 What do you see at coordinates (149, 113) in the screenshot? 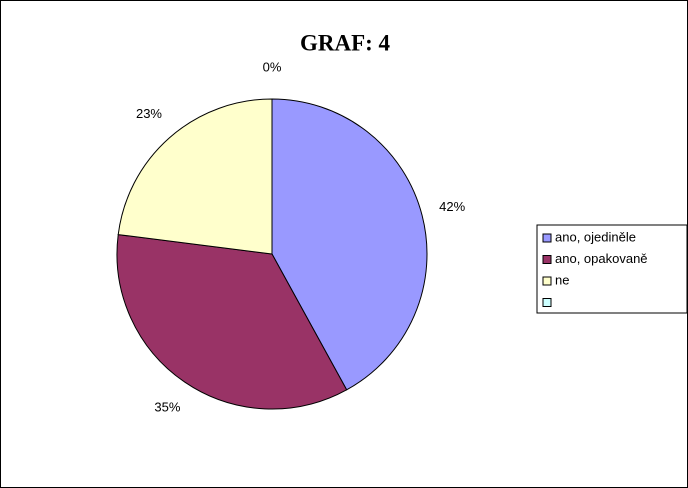
I see `data-label: 23%` at bounding box center [149, 113].